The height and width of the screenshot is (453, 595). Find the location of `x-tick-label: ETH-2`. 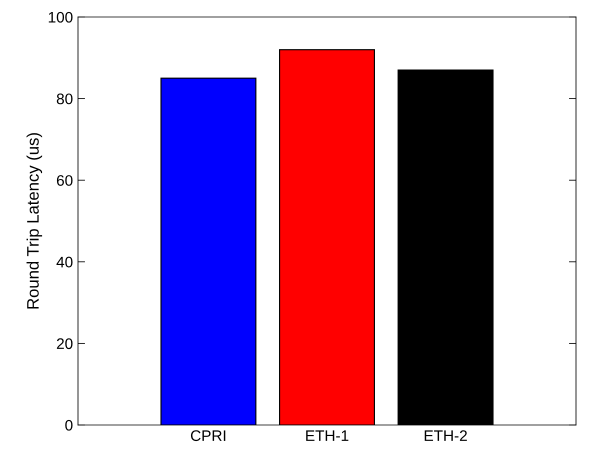

x-tick-label: ETH-2 is located at coordinates (445, 435).